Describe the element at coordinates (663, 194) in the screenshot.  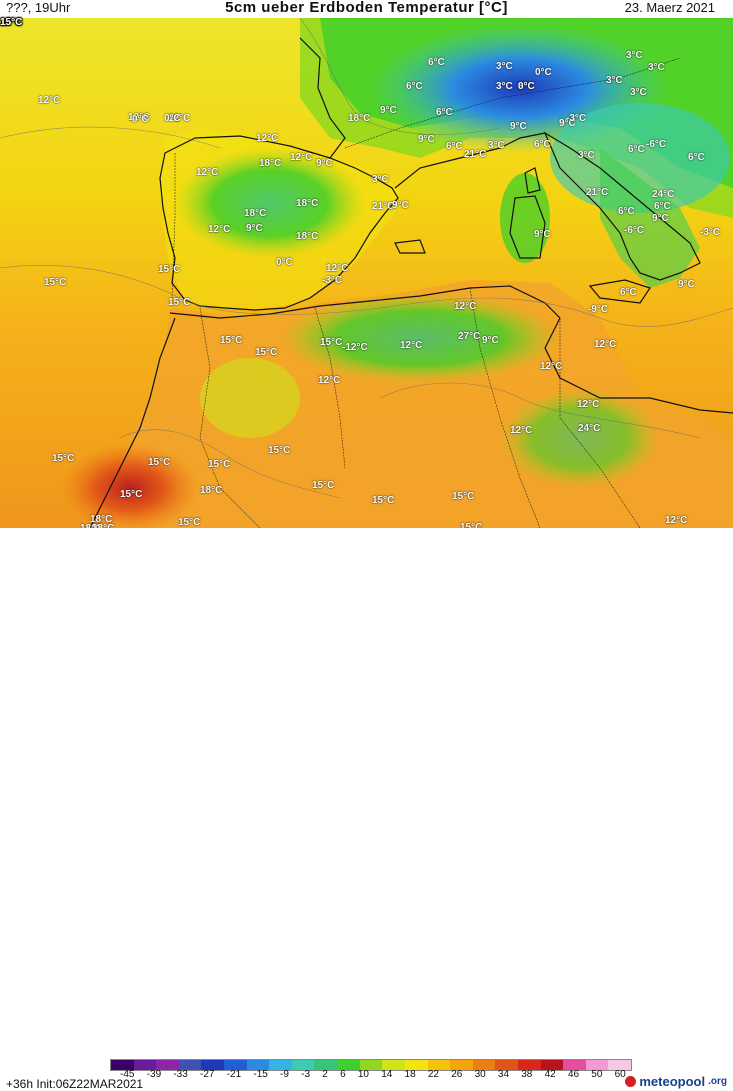
I see `temperature-label: 24°C` at that location.